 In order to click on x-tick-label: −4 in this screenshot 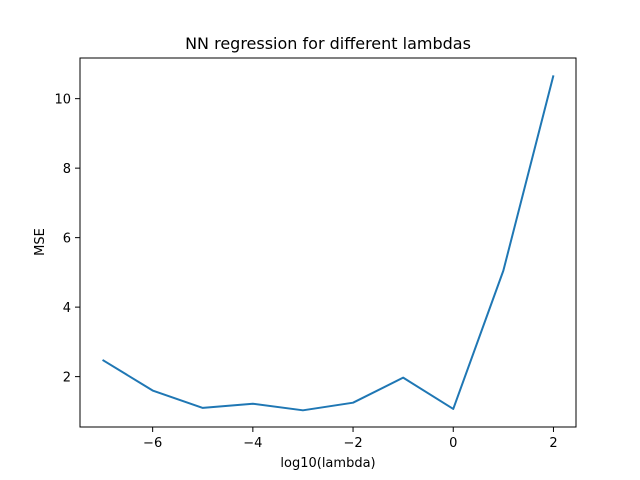, I will do `click(252, 443)`.